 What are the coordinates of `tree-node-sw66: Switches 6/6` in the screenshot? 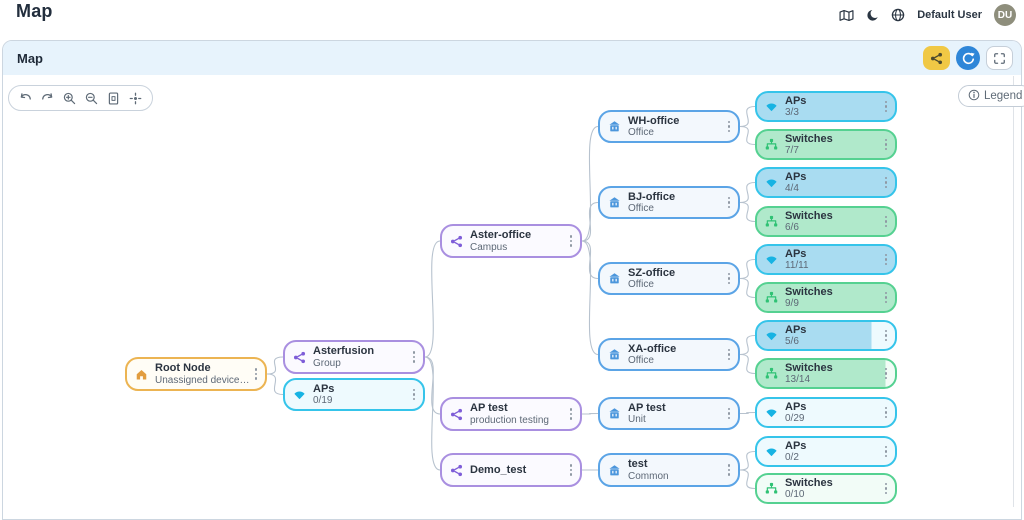 It's located at (826, 221).